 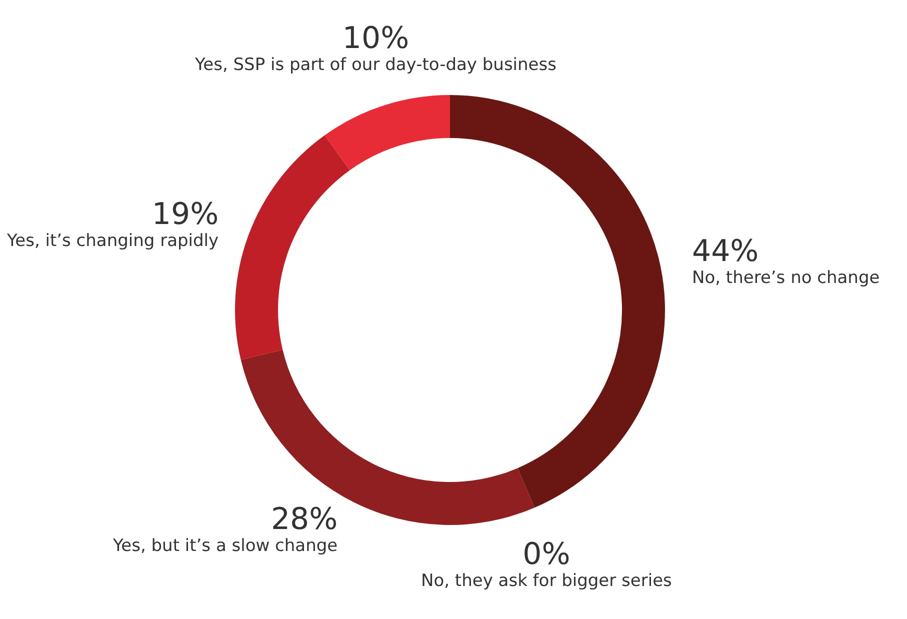 I want to click on data-label: 28%, so click(x=304, y=519).